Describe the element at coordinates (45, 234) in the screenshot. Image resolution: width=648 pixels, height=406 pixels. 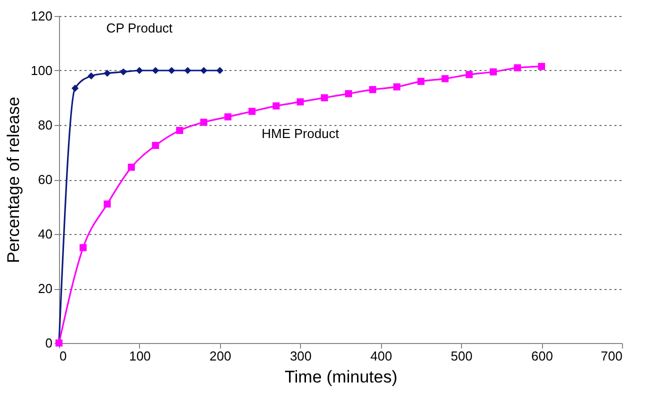
I see `y-tick-label: 40` at that location.